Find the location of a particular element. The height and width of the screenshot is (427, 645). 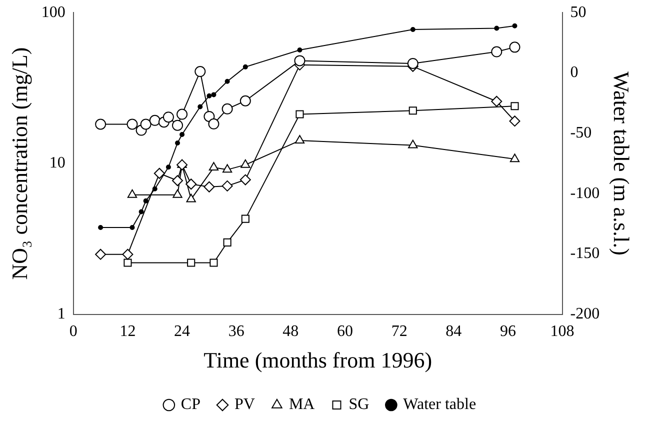

y2-tick-label: 50 is located at coordinates (578, 12).